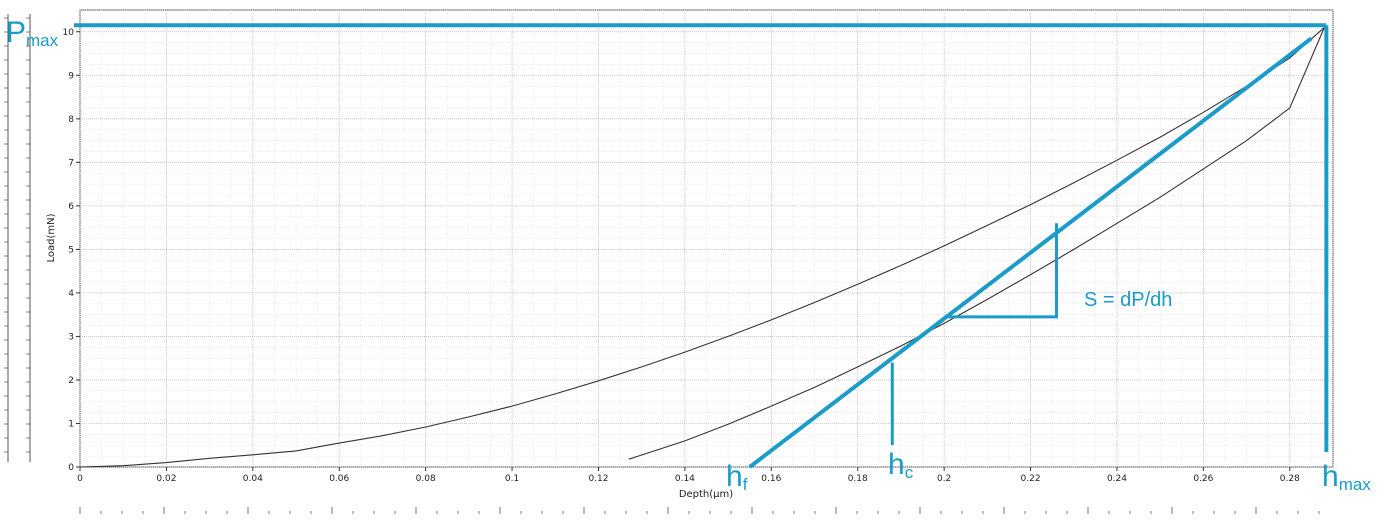 This screenshot has height=524, width=1397. What do you see at coordinates (32, 33) in the screenshot?
I see `pmax-label: Pmax` at bounding box center [32, 33].